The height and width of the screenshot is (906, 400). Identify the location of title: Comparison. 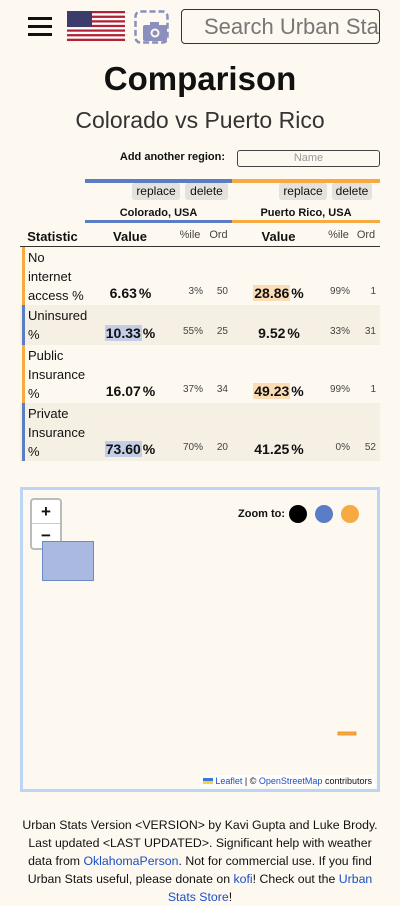
(200, 78).